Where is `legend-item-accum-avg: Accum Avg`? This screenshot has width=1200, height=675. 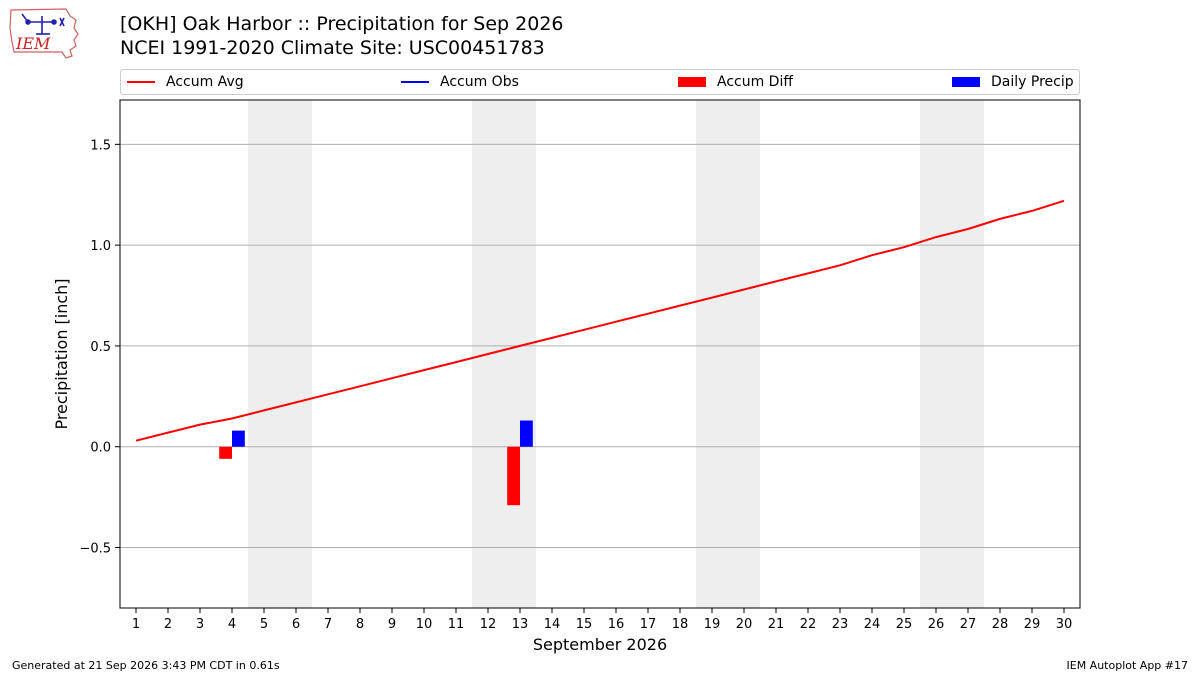
legend-item-accum-avg: Accum Avg is located at coordinates (185, 82).